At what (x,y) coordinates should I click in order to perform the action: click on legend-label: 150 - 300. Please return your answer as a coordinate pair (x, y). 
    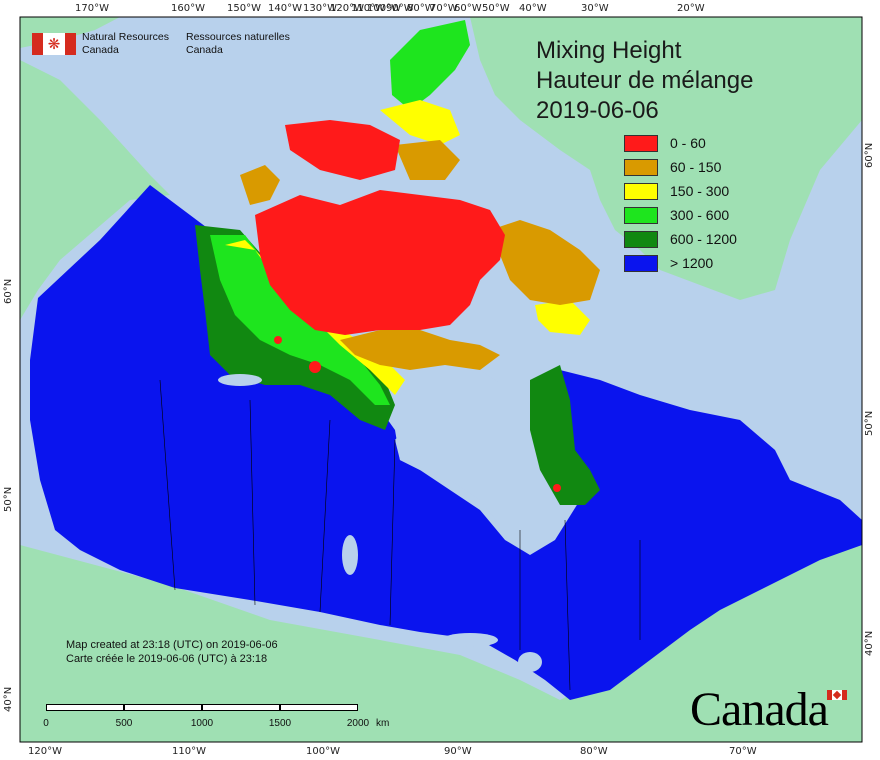
    Looking at the image, I should click on (700, 191).